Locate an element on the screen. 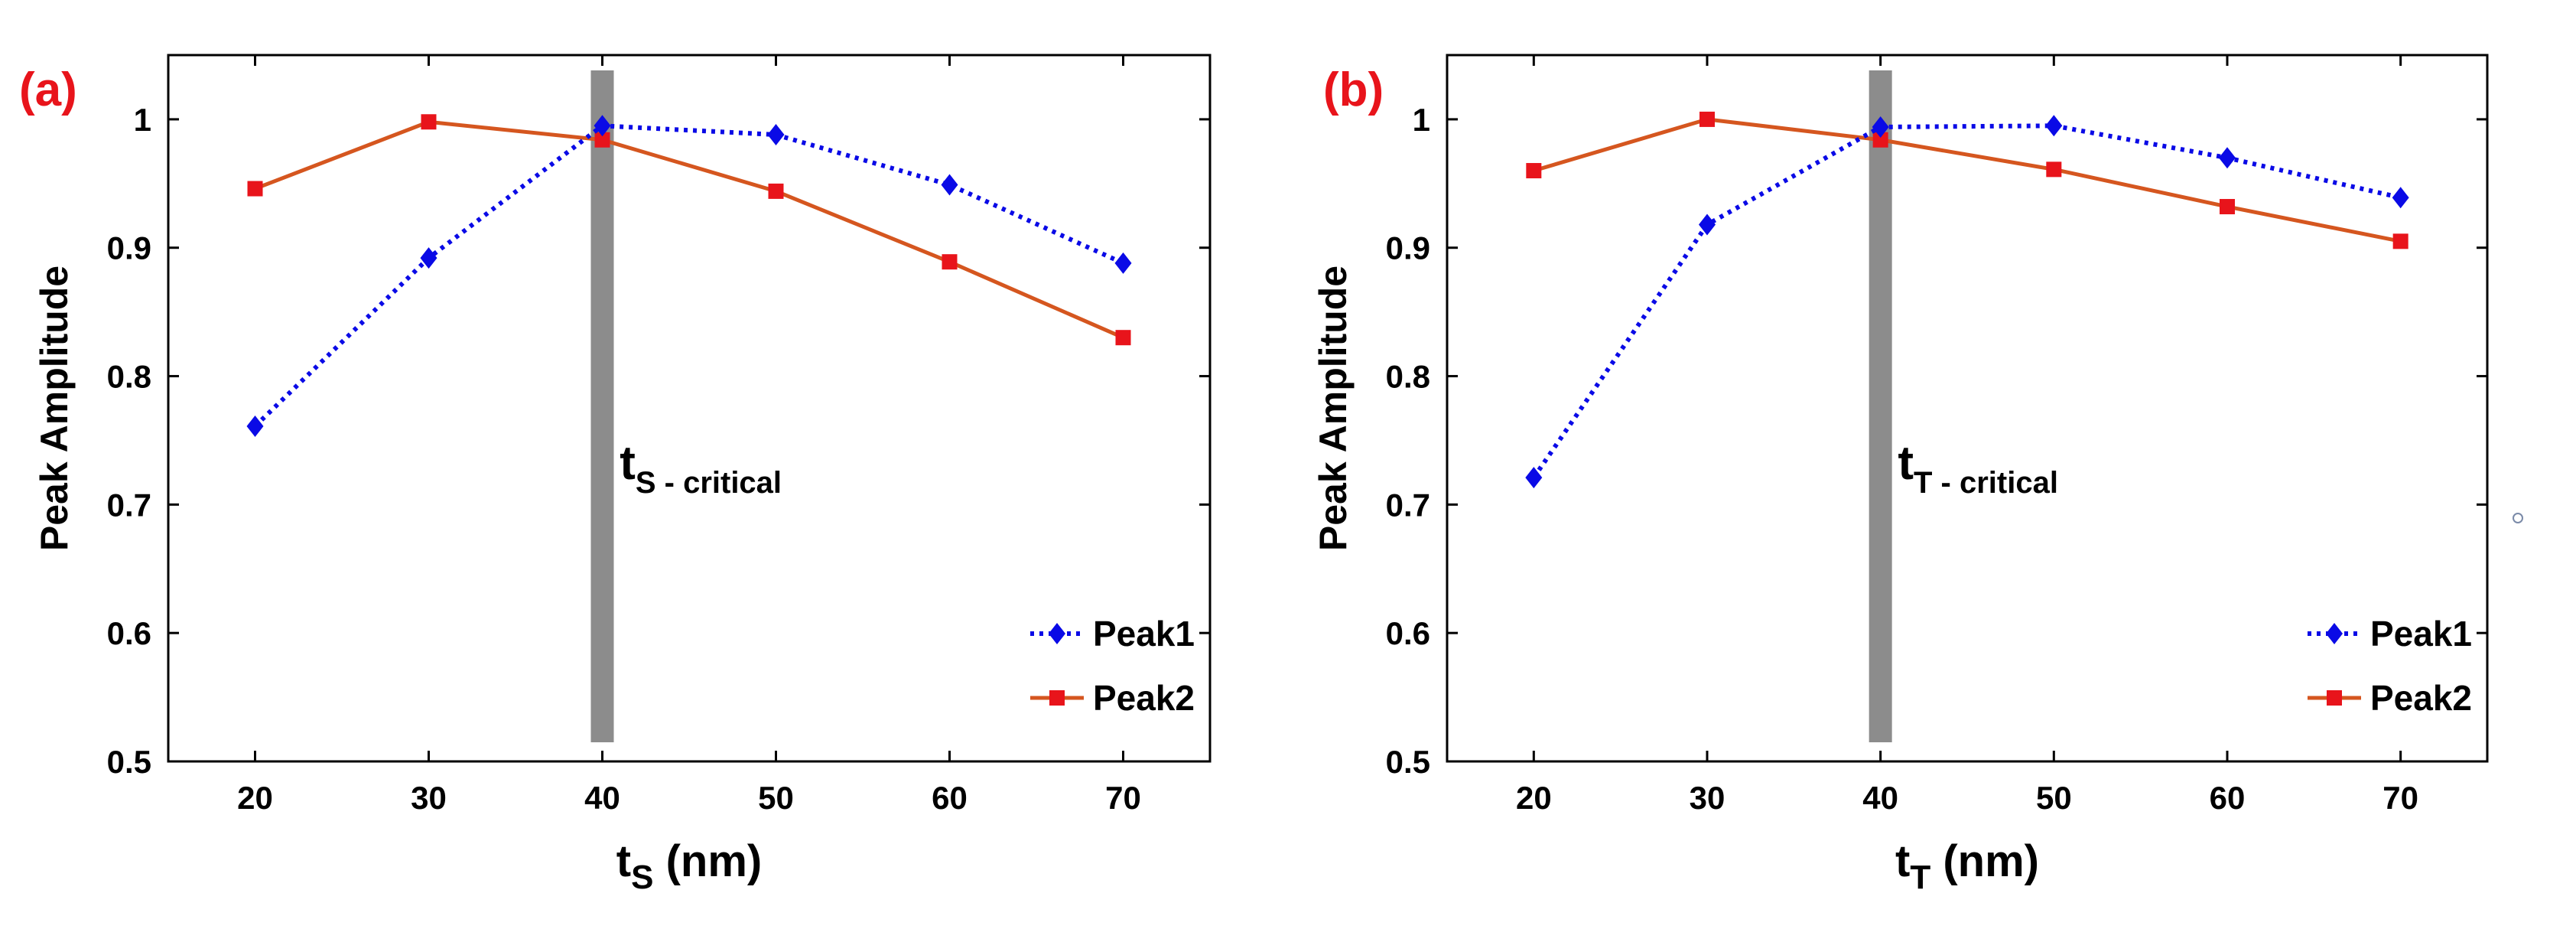  critical-label-sub: S - critical is located at coordinates (709, 483).